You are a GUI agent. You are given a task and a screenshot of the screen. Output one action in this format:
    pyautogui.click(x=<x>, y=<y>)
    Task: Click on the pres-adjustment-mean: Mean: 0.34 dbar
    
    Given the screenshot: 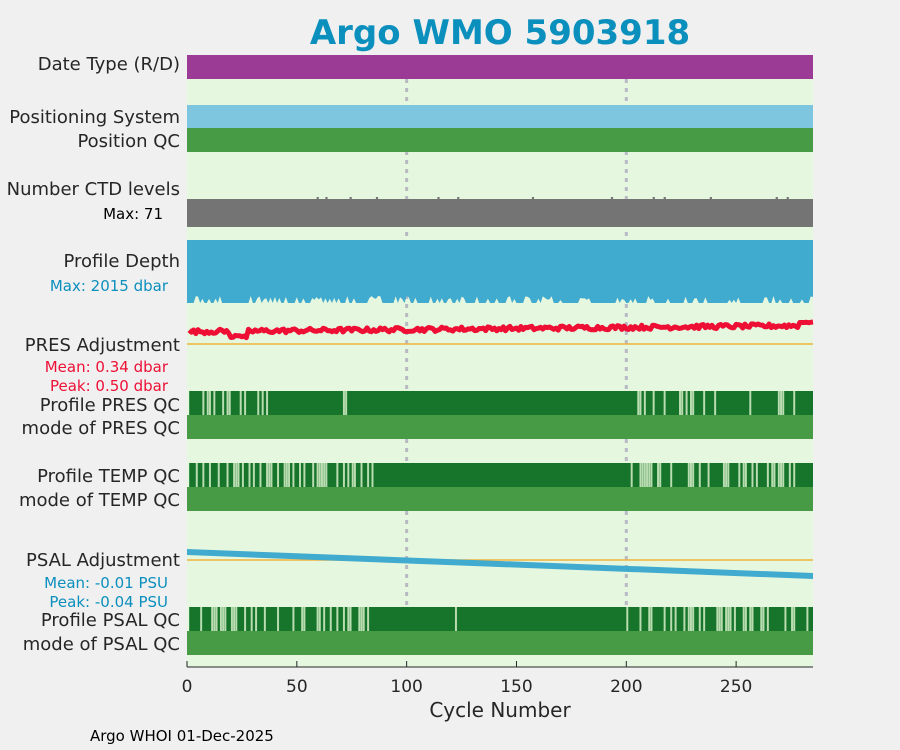 What is the action you would take?
    pyautogui.click(x=107, y=367)
    